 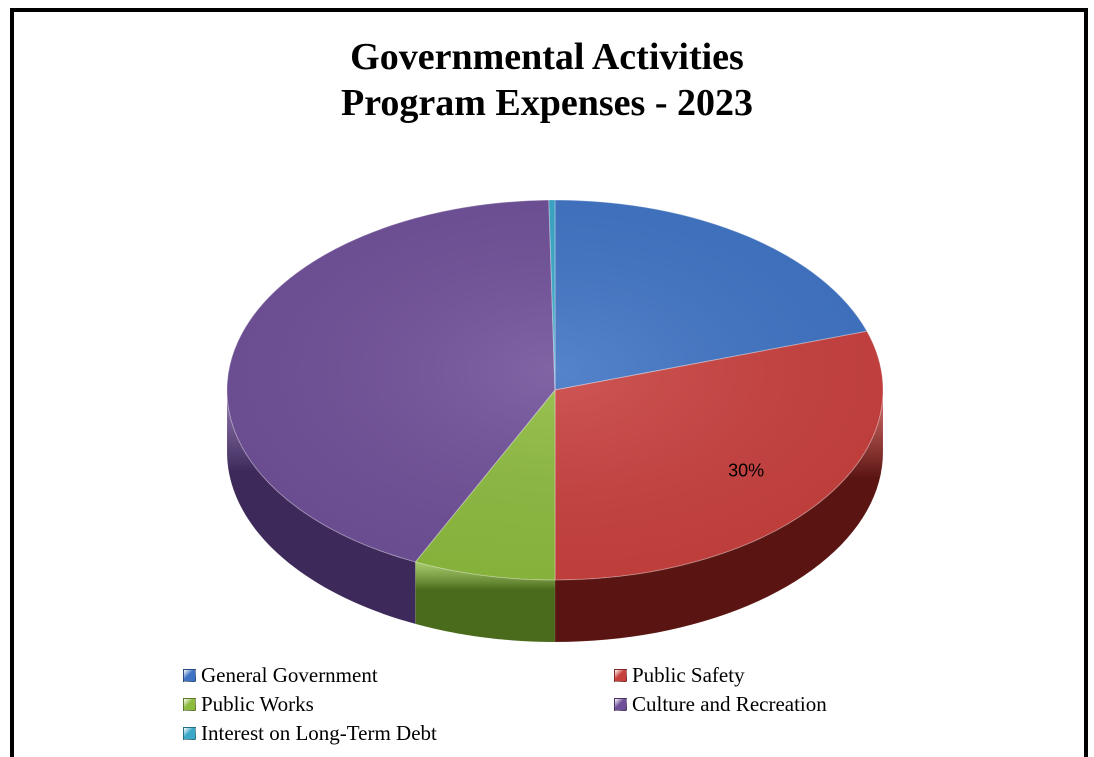 What do you see at coordinates (547, 103) in the screenshot?
I see `chart-title-line-2: Program Expenses - 2023` at bounding box center [547, 103].